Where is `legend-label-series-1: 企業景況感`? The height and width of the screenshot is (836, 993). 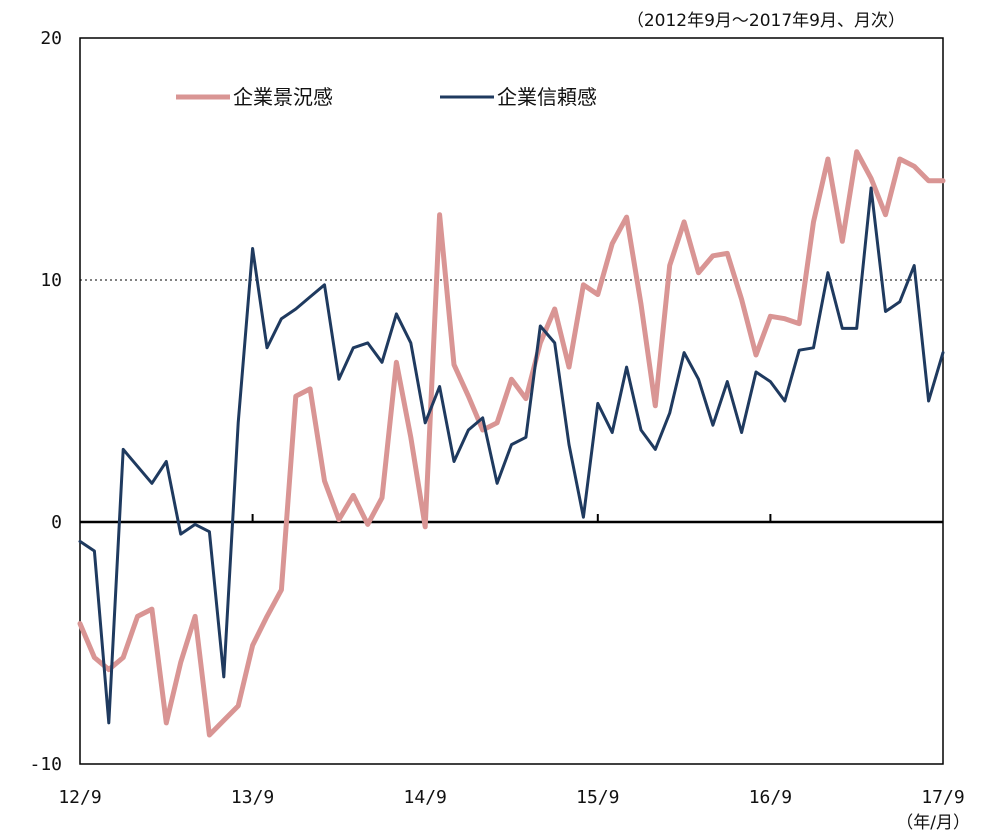 legend-label-series-1: 企業景況感 is located at coordinates (283, 97).